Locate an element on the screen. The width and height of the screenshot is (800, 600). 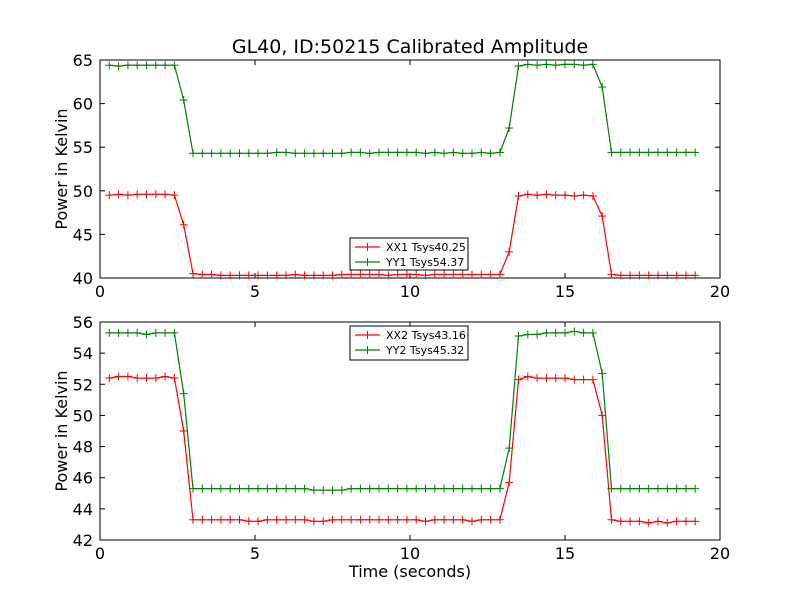
x-tick-label: 15 is located at coordinates (565, 553).